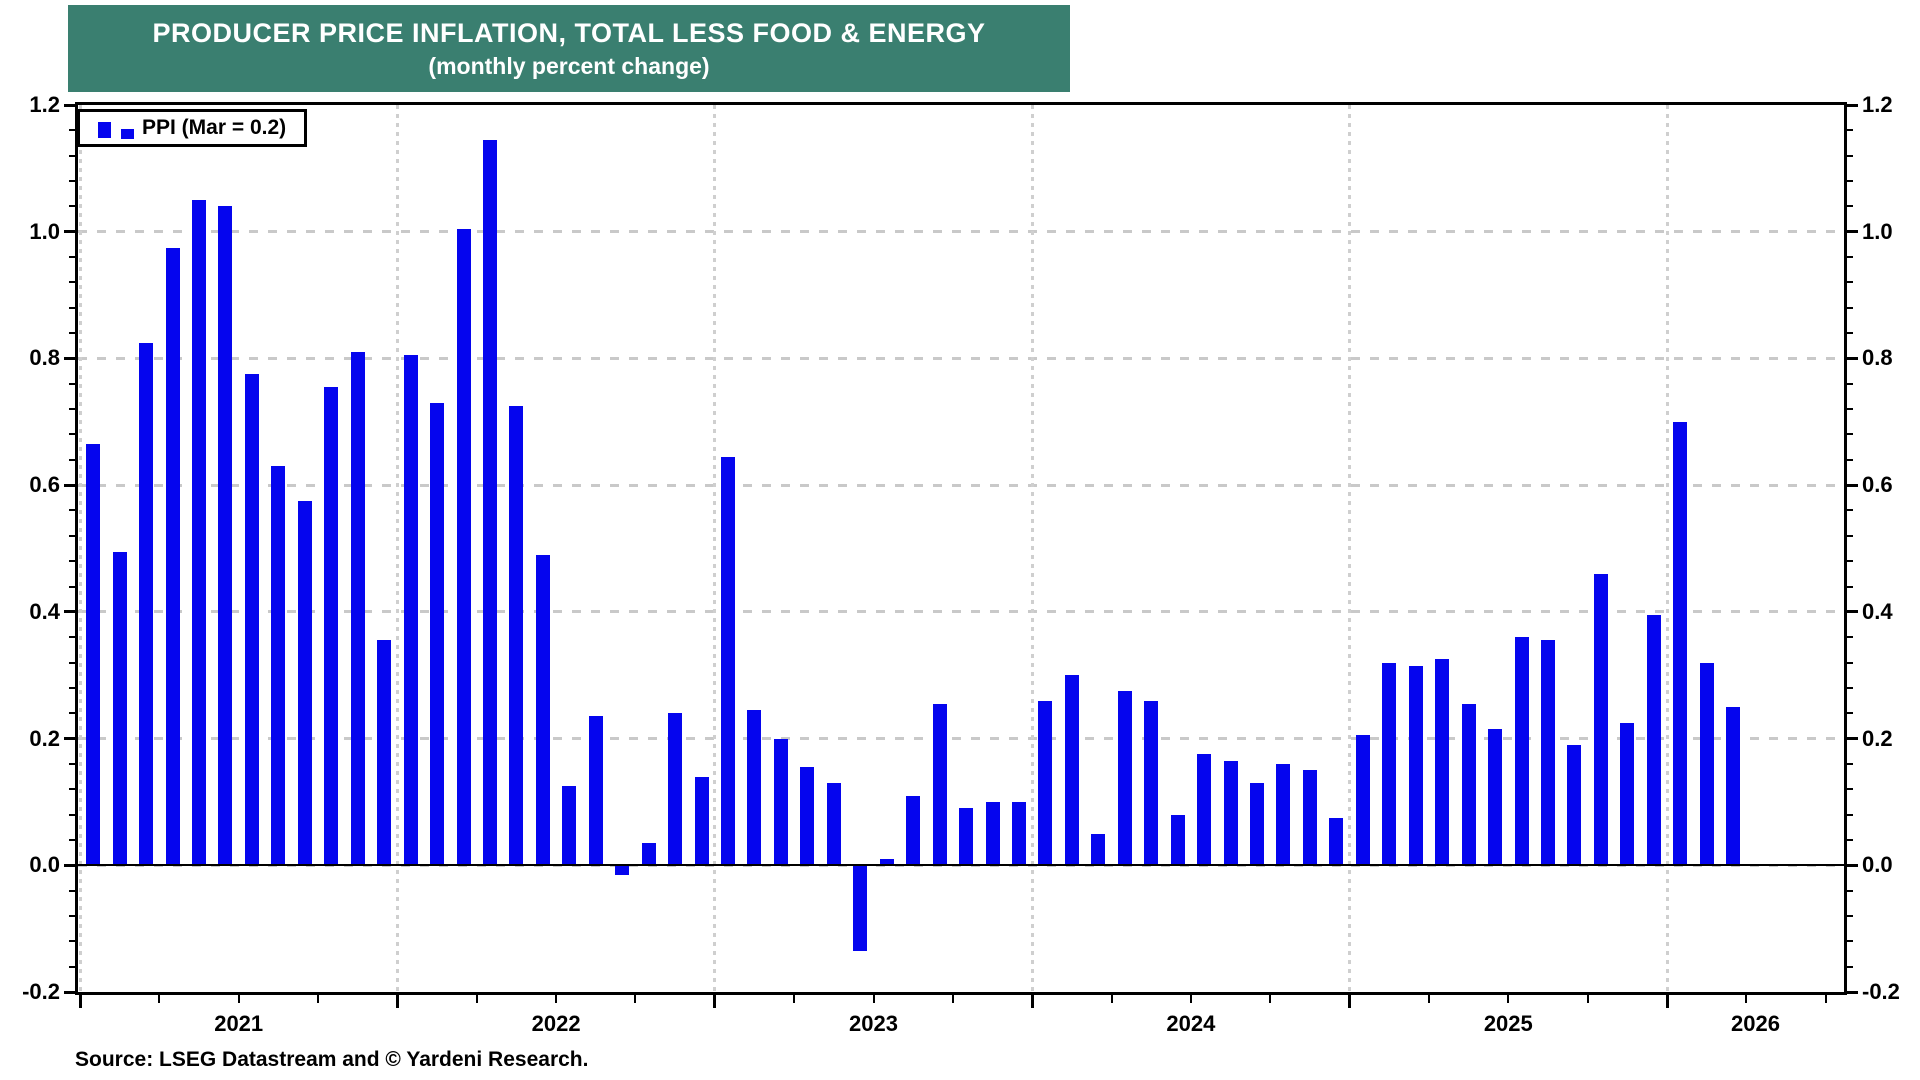 The image size is (1920, 1080). Describe the element at coordinates (961, 232) in the screenshot. I see `y-gridline-1.0` at that location.